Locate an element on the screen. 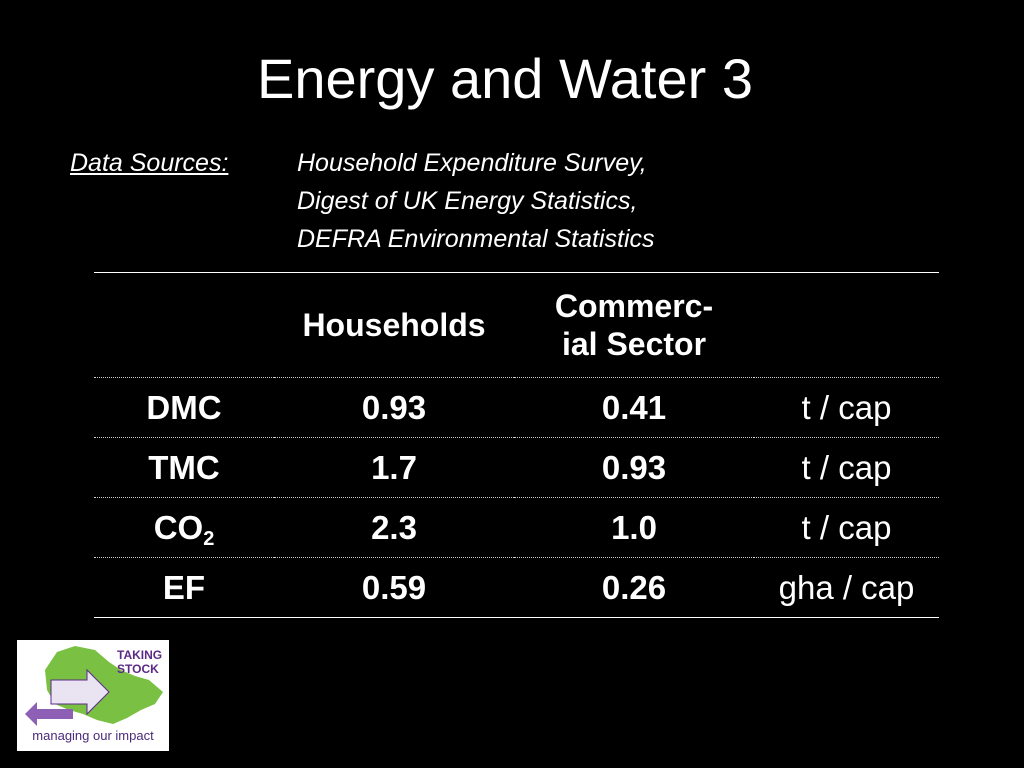  table-row: CO2 2.3 1.0 t / cap is located at coordinates (516, 527).